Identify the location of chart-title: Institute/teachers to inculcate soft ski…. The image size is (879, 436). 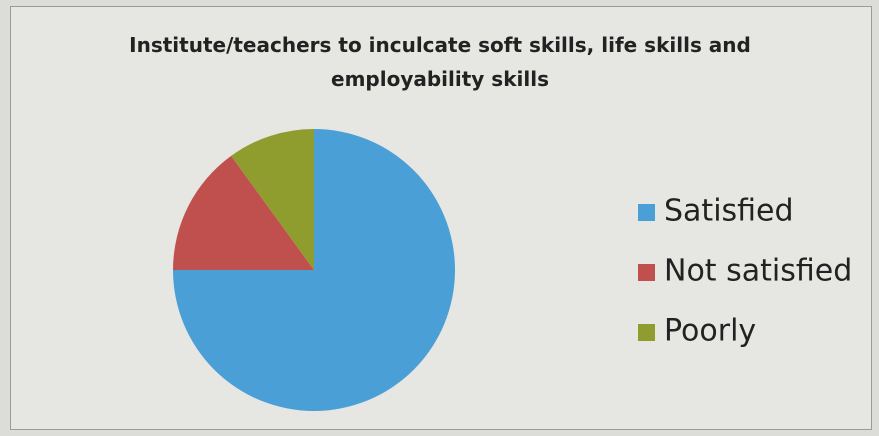
(440, 62).